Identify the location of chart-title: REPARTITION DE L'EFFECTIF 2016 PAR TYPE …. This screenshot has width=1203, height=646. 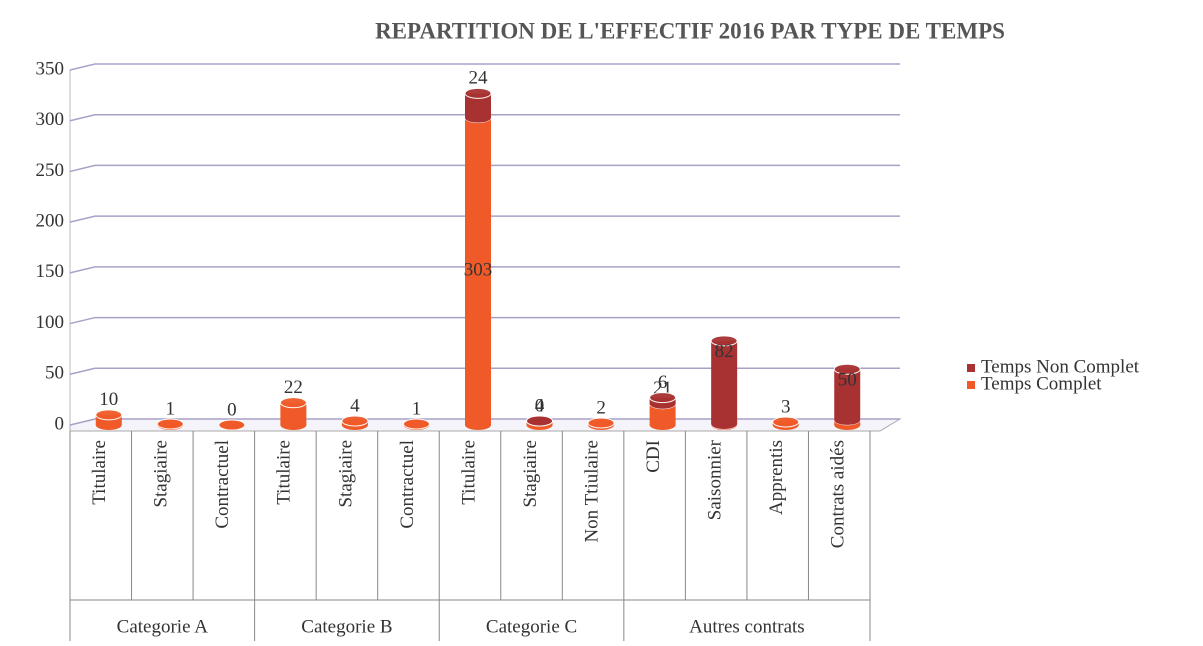
(690, 30).